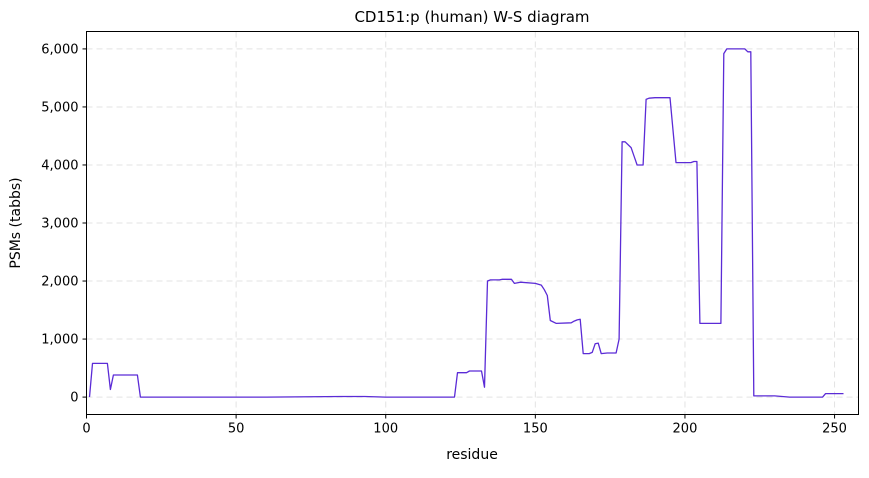 The height and width of the screenshot is (478, 869). What do you see at coordinates (472, 455) in the screenshot?
I see `x-axis-label: residue` at bounding box center [472, 455].